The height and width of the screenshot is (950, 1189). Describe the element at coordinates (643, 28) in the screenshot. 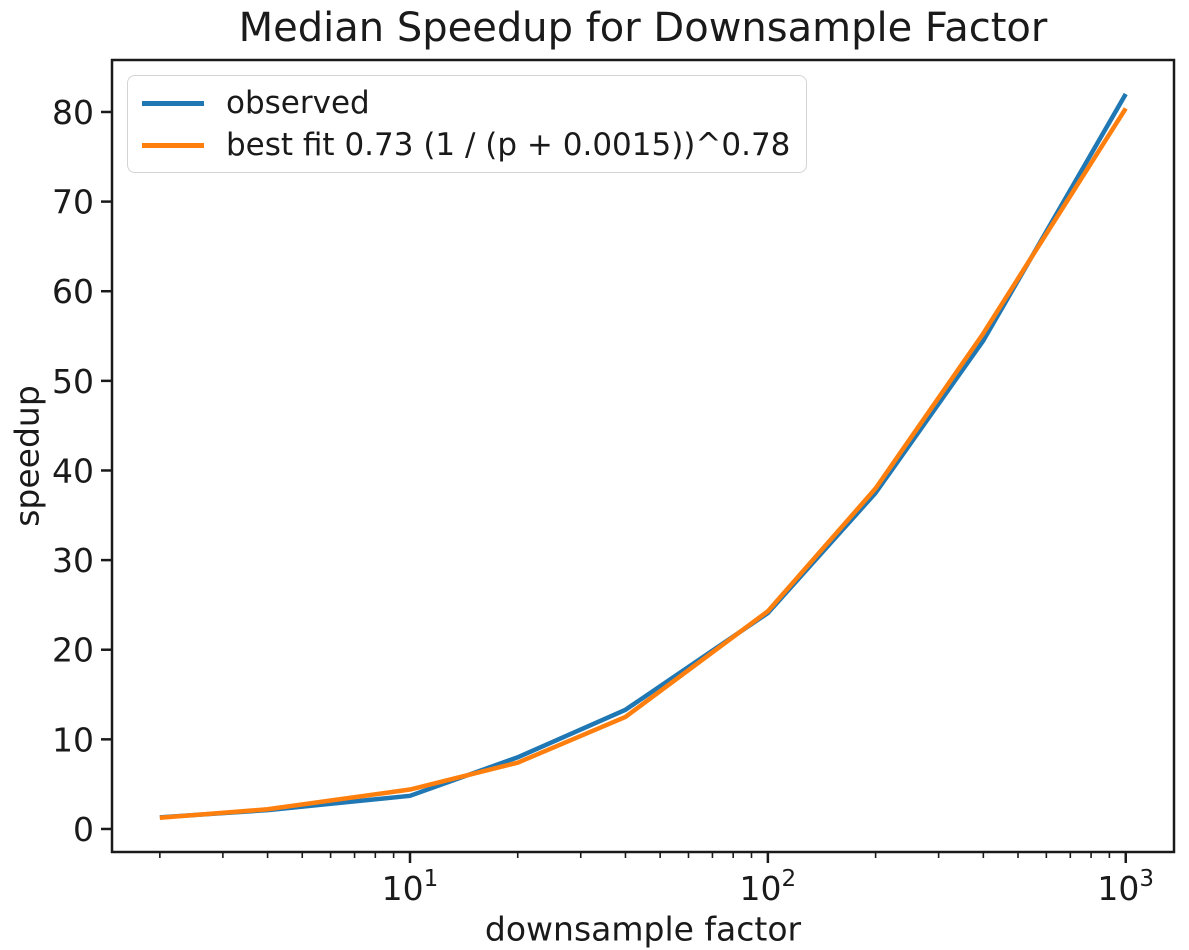

I see `chart-title: Median Speedup for Downsample Factor` at that location.